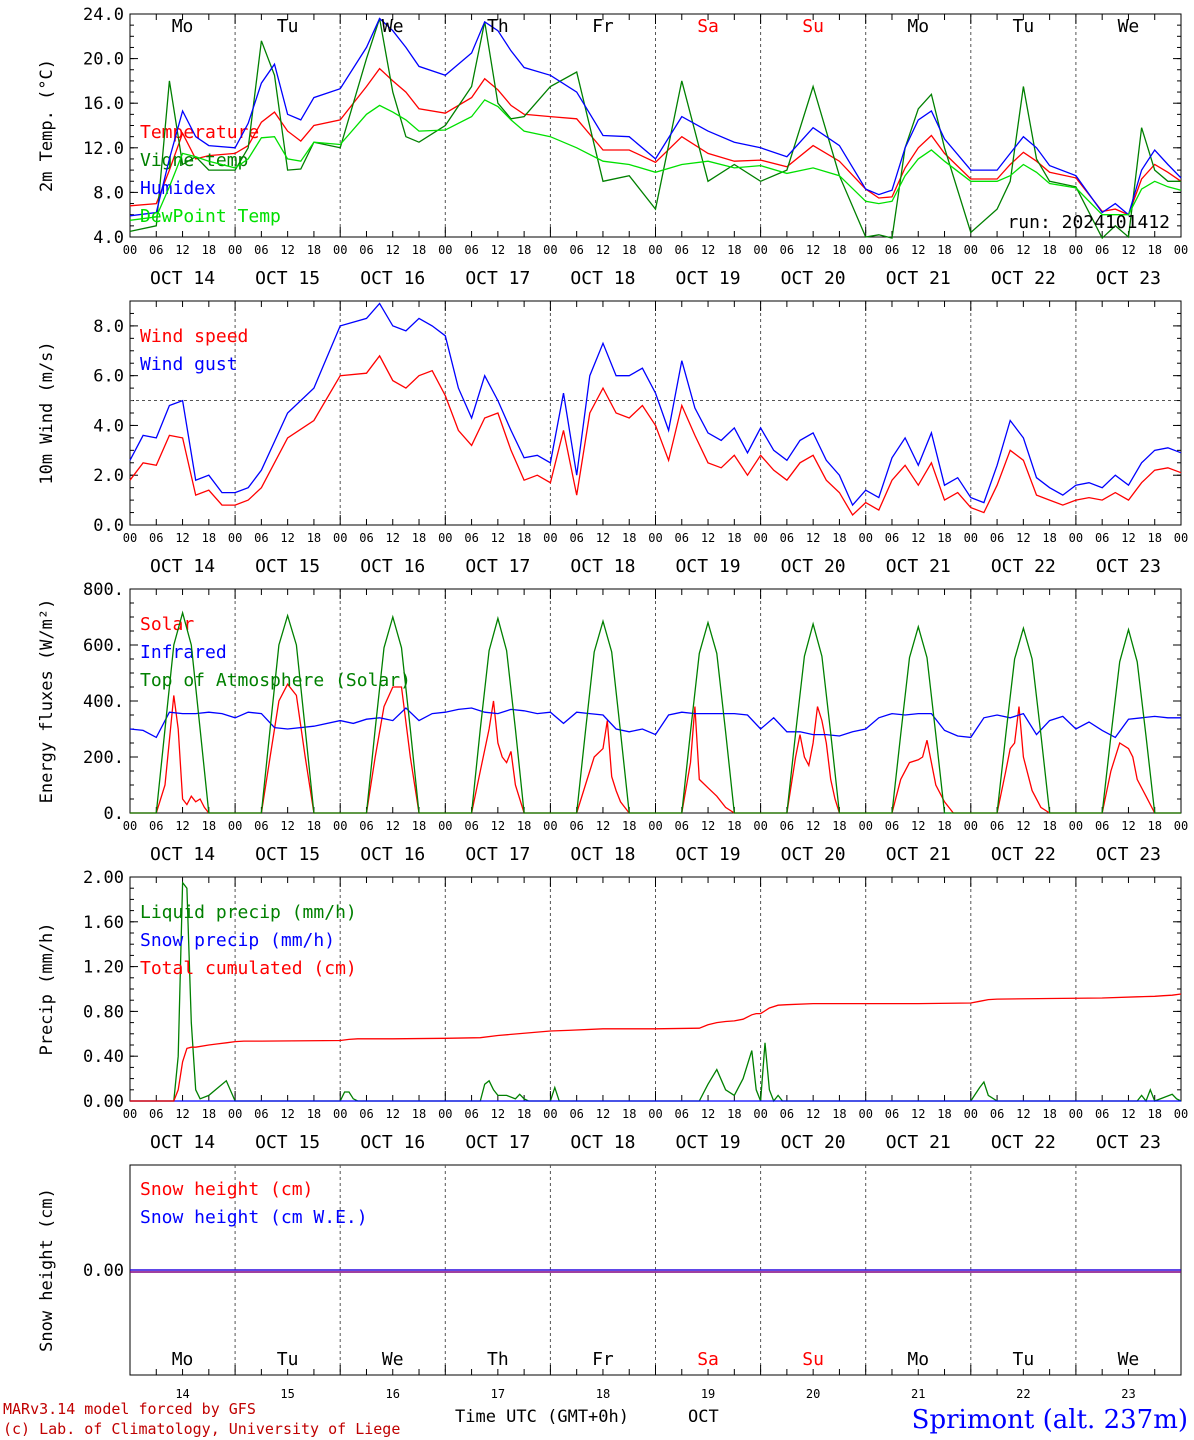  Describe the element at coordinates (114, 814) in the screenshot. I see `y-tick-label: 0.` at that location.